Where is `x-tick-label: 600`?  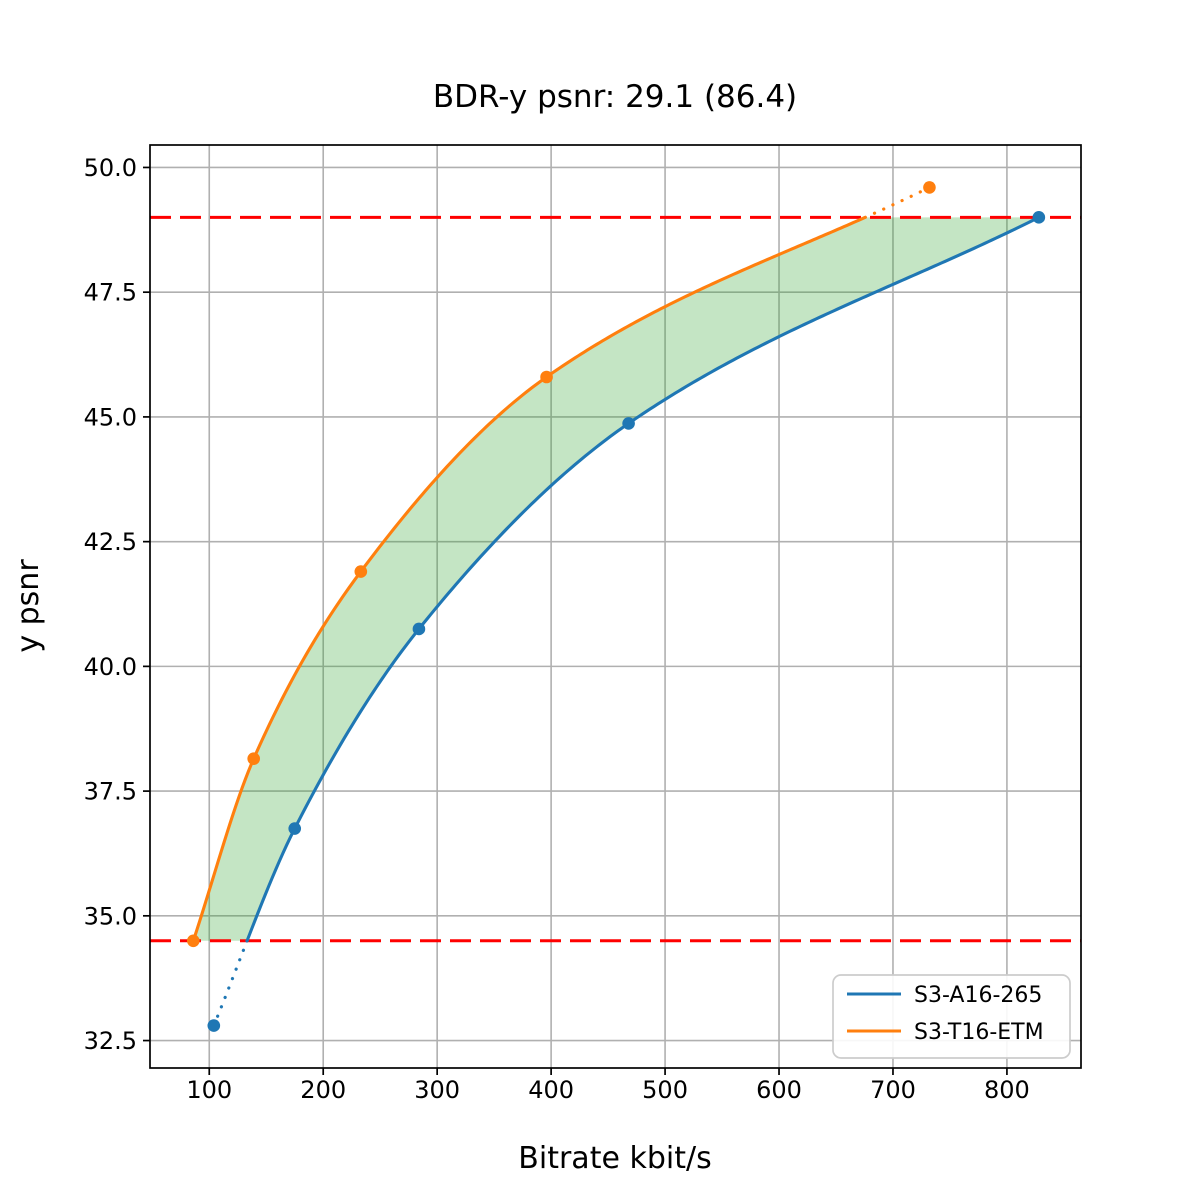 x-tick-label: 600 is located at coordinates (779, 1090).